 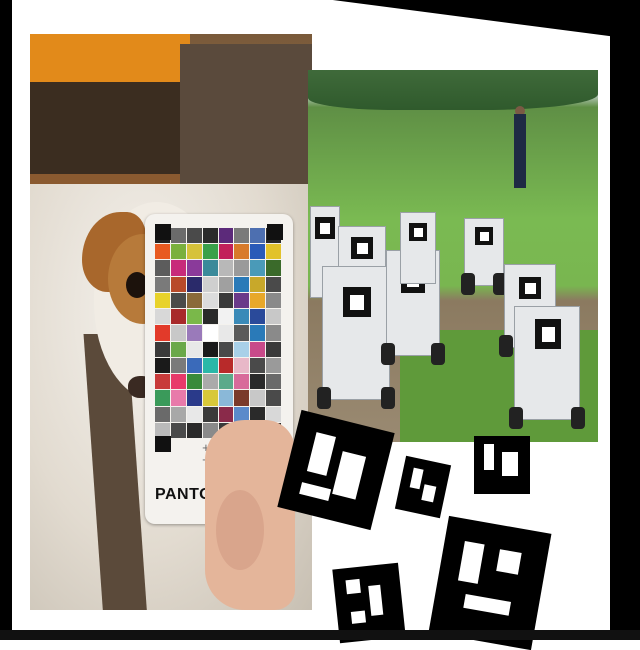 What do you see at coordinates (246, 124) in the screenshot?
I see `crate-wall` at bounding box center [246, 124].